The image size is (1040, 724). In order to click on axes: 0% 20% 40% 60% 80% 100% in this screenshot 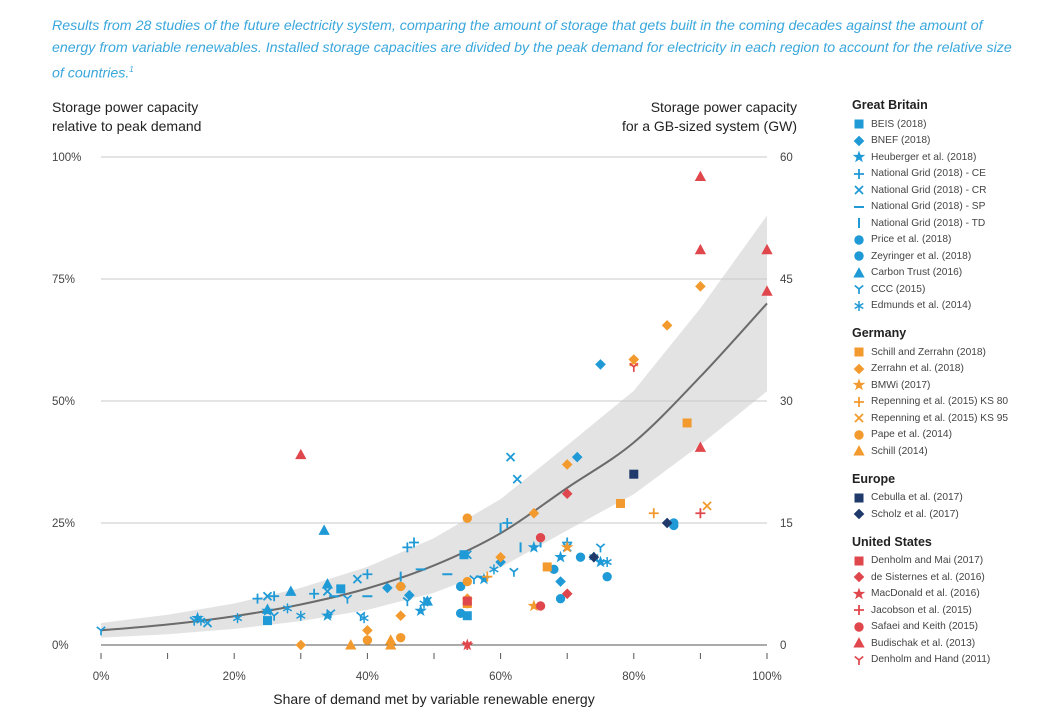, I will do `click(437, 663)`.